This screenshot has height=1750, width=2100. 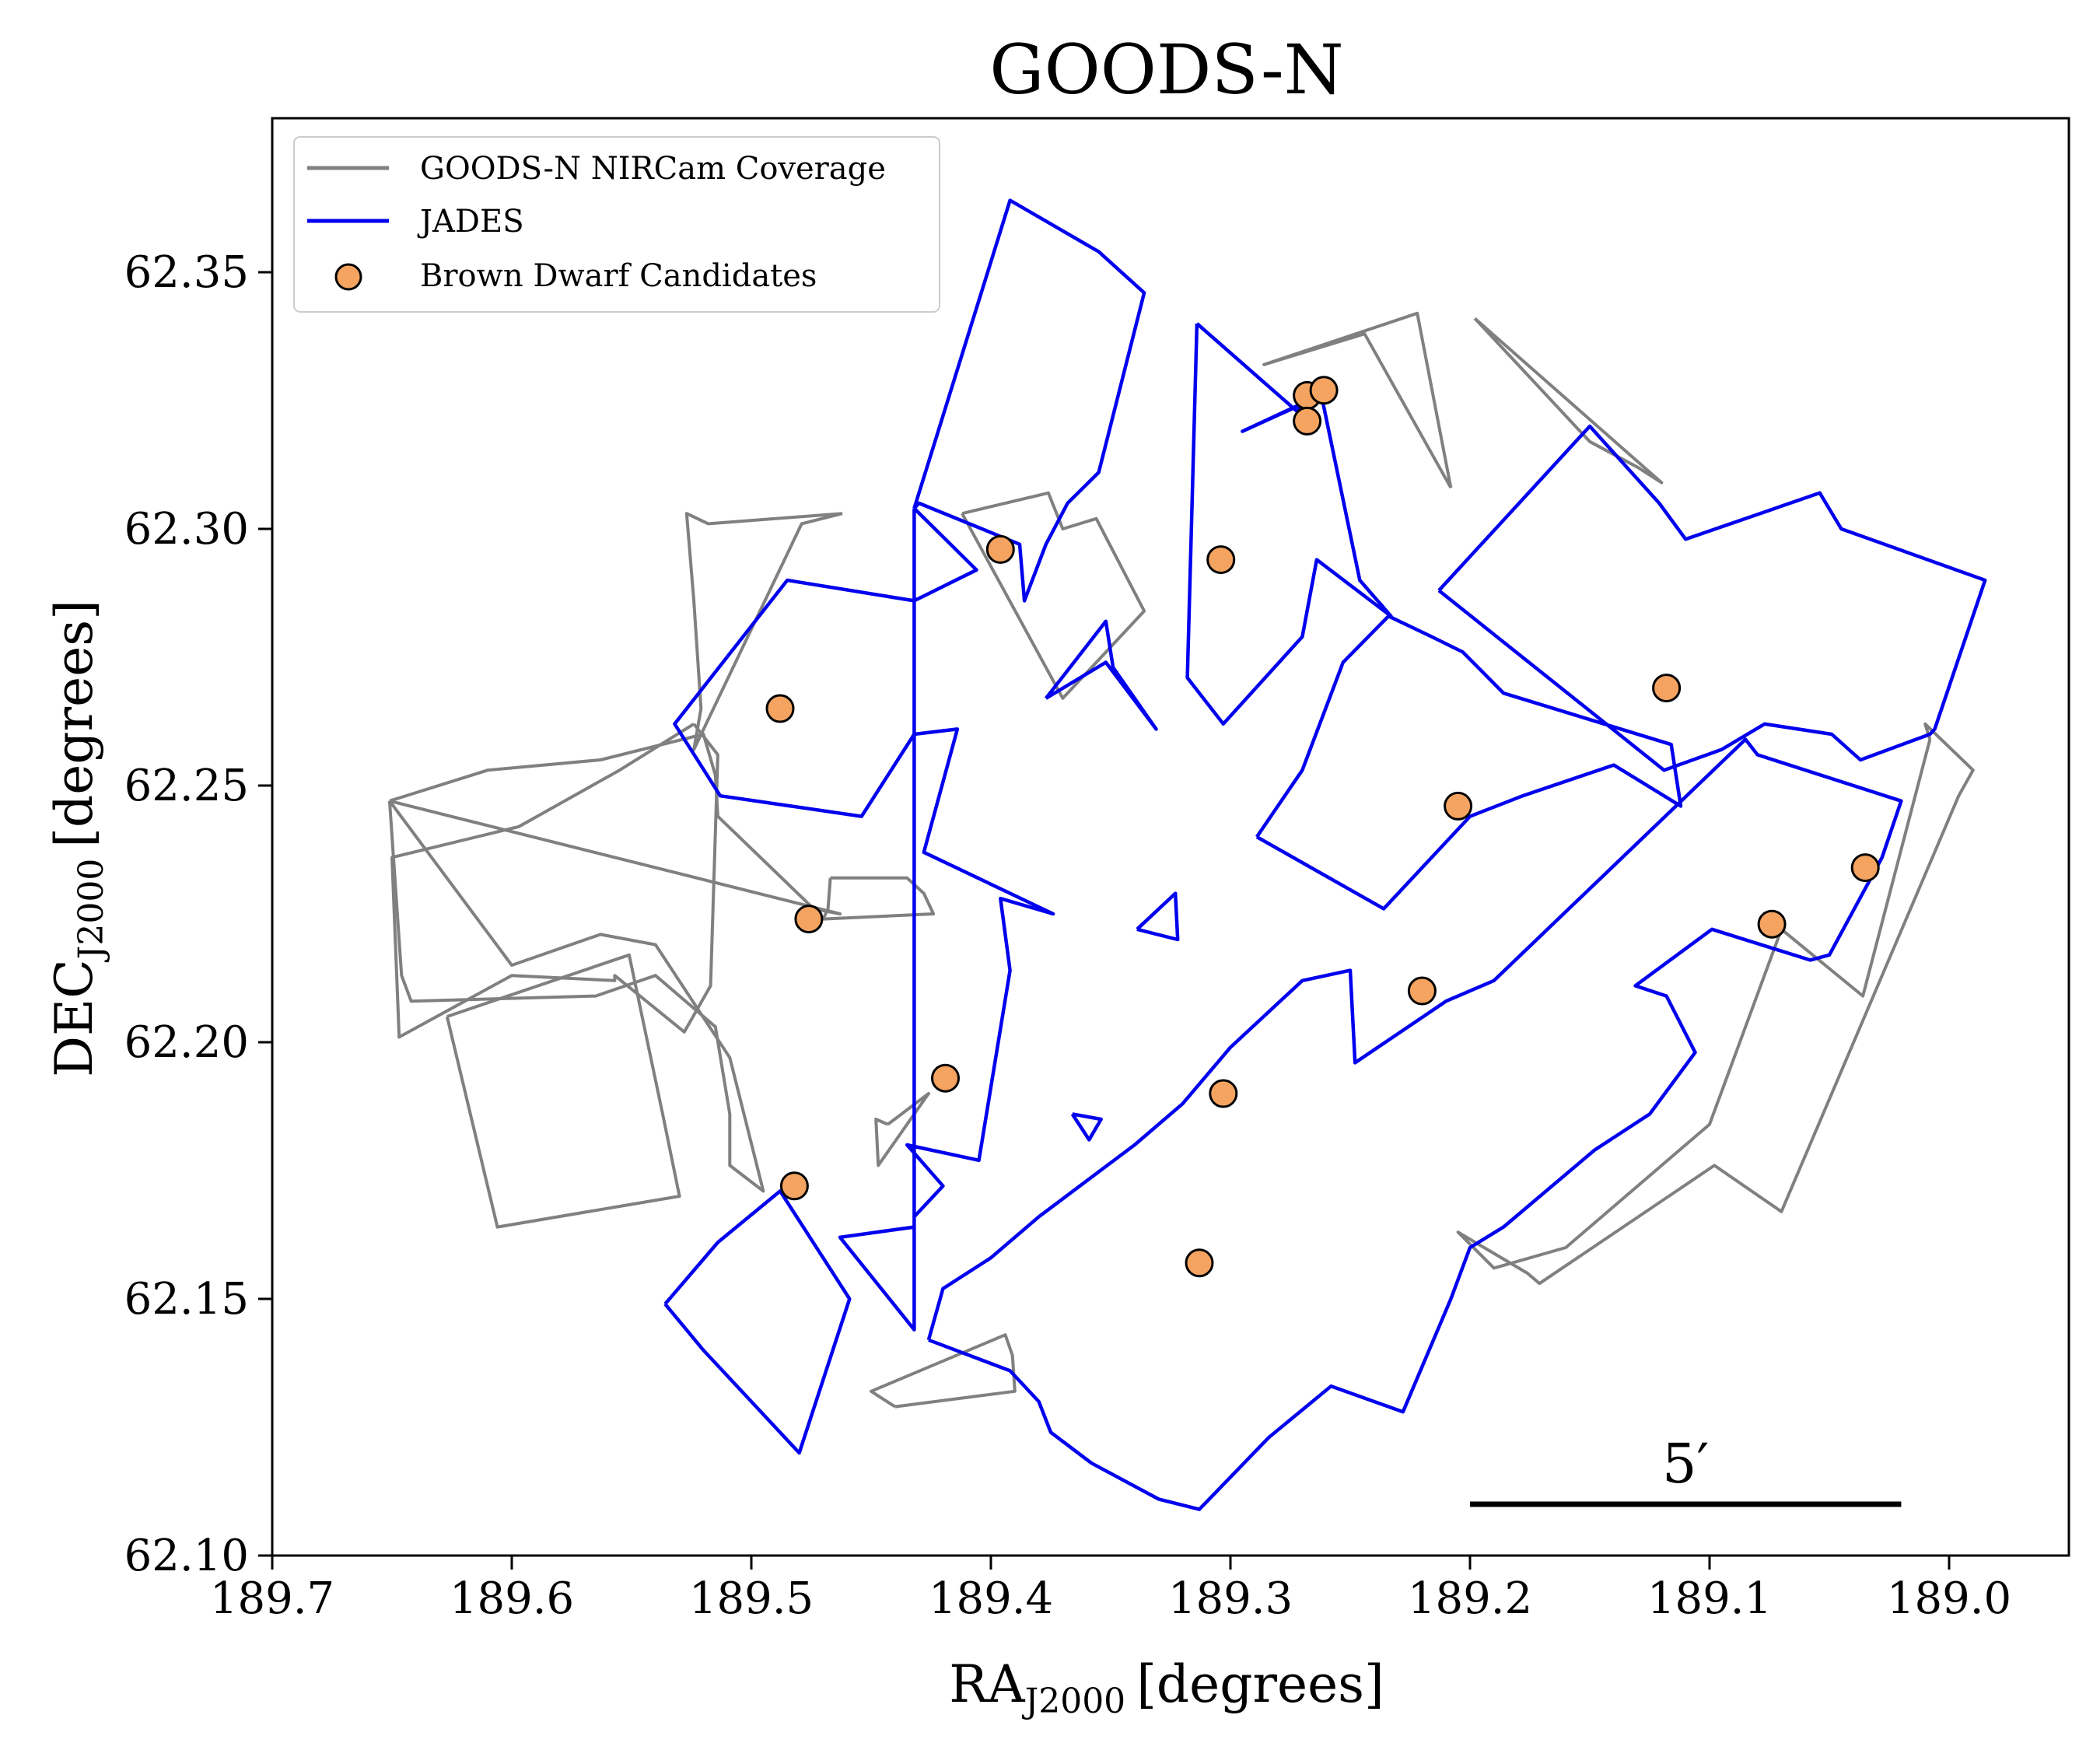 What do you see at coordinates (1710, 1598) in the screenshot?
I see `x-tick-label-7: 189.1` at bounding box center [1710, 1598].